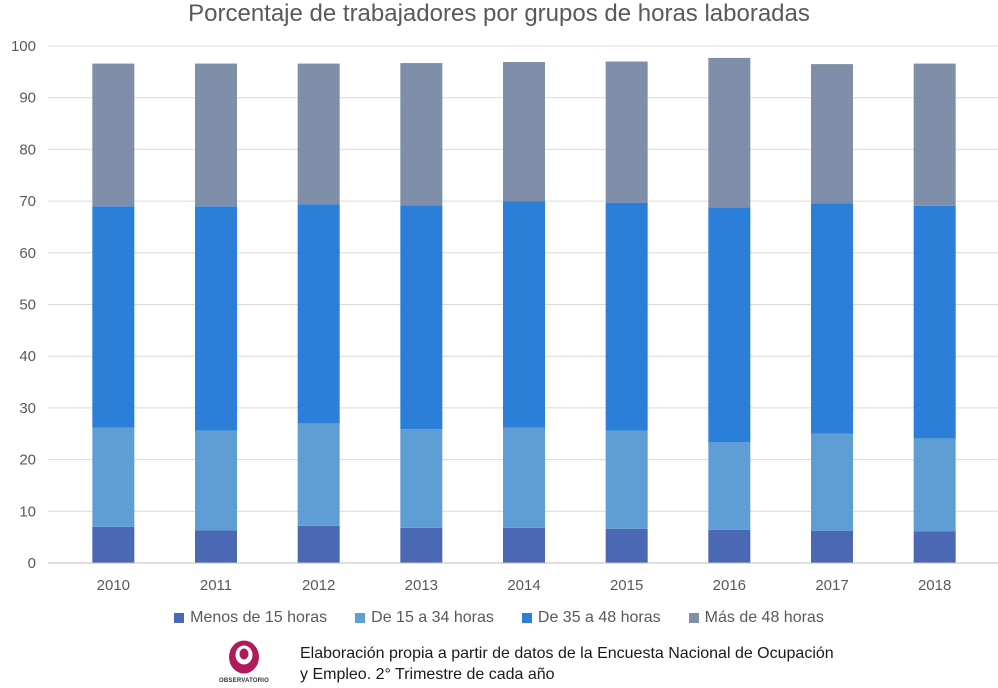 The image size is (998, 688). What do you see at coordinates (764, 617) in the screenshot?
I see `legend-label: Más de 48 horas` at bounding box center [764, 617].